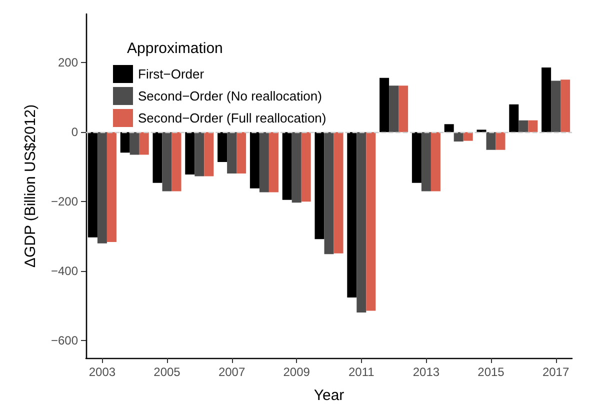  Describe the element at coordinates (68, 63) in the screenshot. I see `y-tick-label: 200` at that location.